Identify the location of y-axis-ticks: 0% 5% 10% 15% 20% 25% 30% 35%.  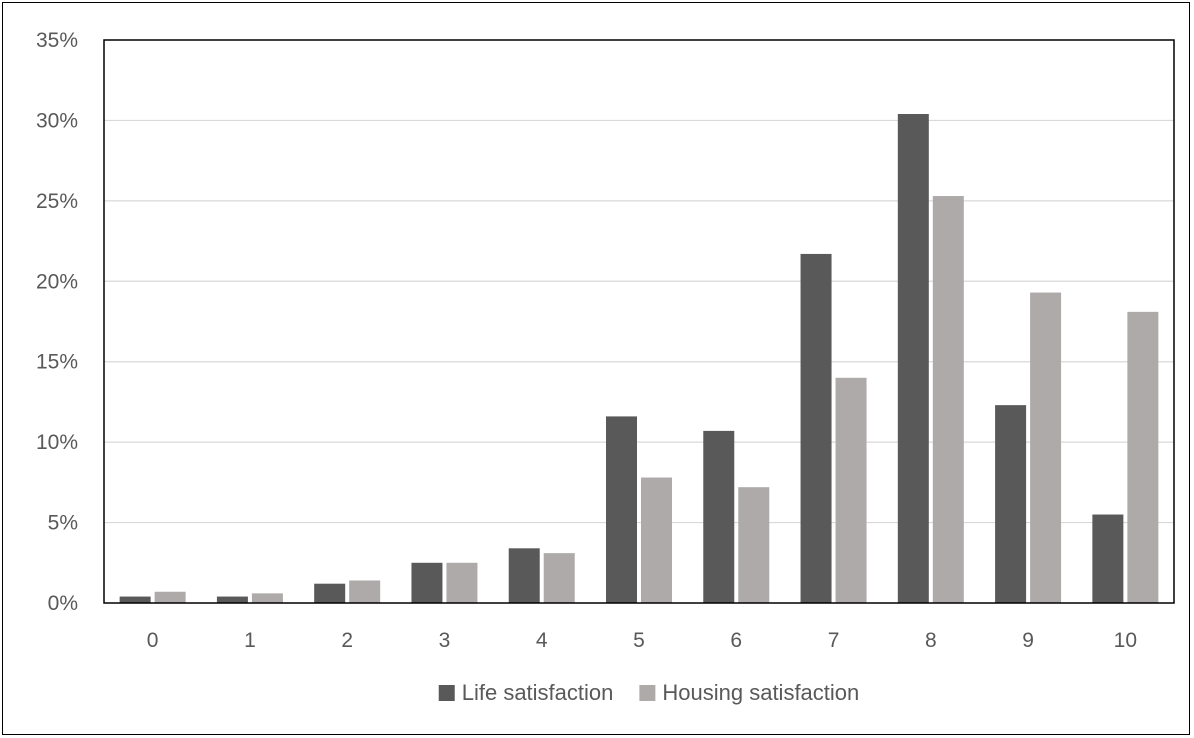
(57, 322).